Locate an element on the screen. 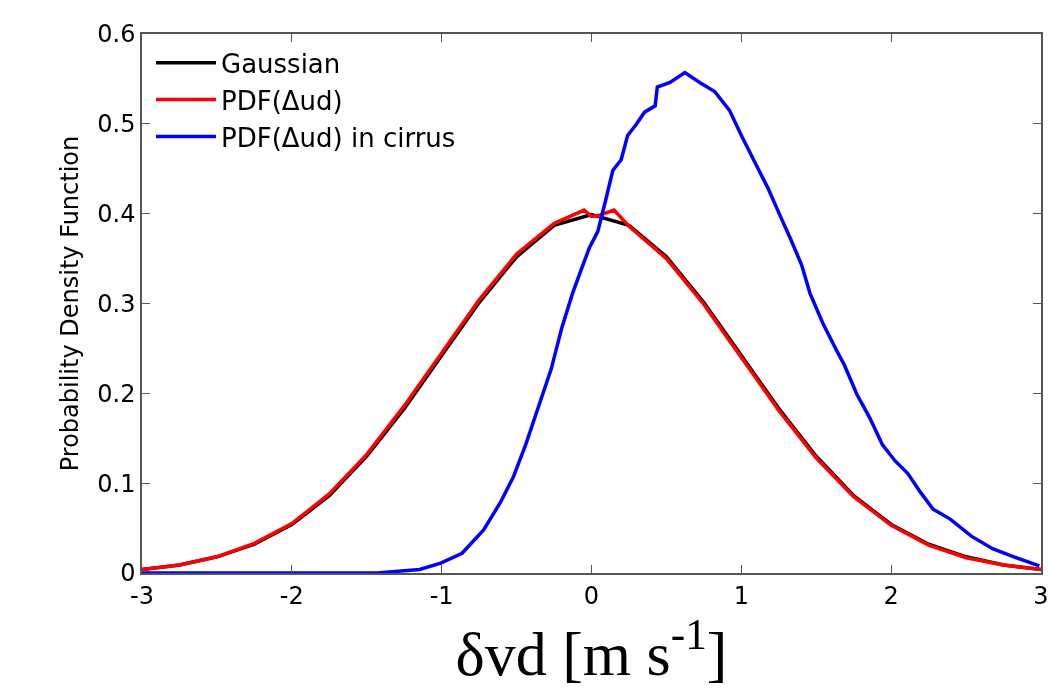 The image size is (1049, 700). x-tick-label: 0 is located at coordinates (591, 595).